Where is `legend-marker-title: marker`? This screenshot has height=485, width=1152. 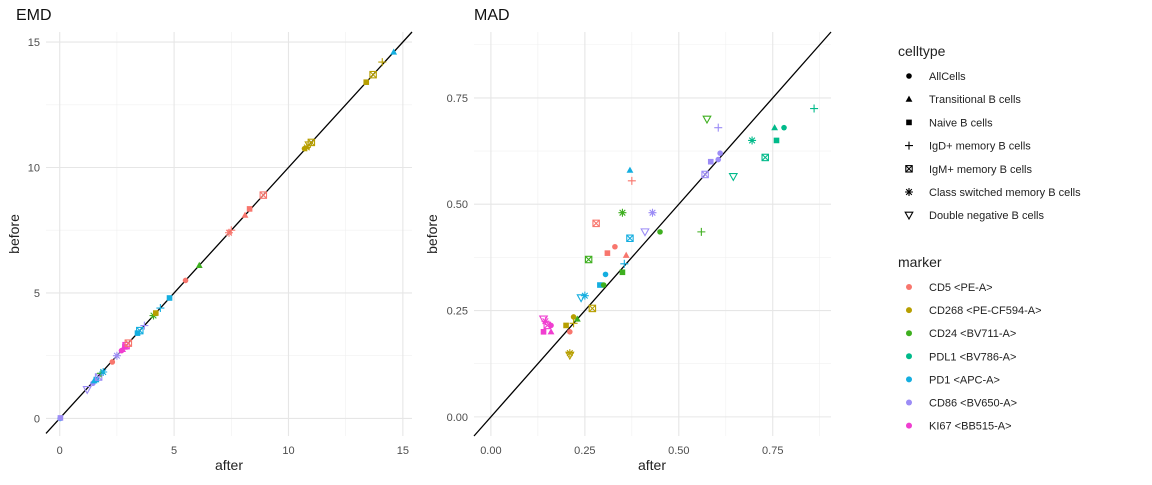
legend-marker-title: marker is located at coordinates (920, 262).